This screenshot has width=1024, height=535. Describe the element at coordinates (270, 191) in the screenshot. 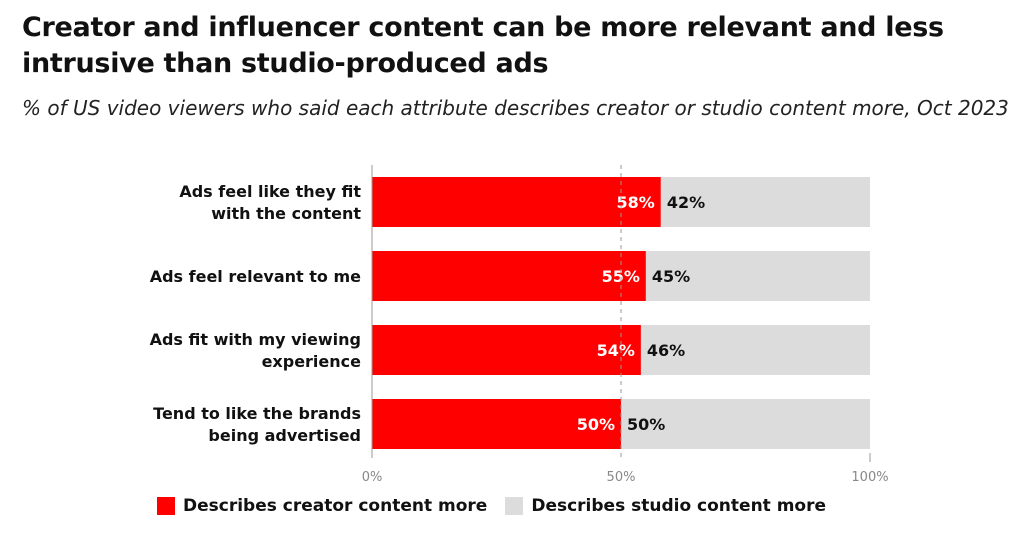

I see `category-label: Ads feel like they fit` at that location.